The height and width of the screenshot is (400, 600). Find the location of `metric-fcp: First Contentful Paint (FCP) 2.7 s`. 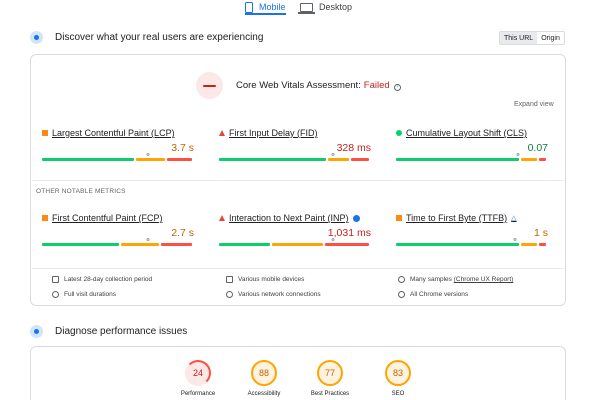

metric-fcp: First Contentful Paint (FCP) 2.7 s is located at coordinates (122, 229).